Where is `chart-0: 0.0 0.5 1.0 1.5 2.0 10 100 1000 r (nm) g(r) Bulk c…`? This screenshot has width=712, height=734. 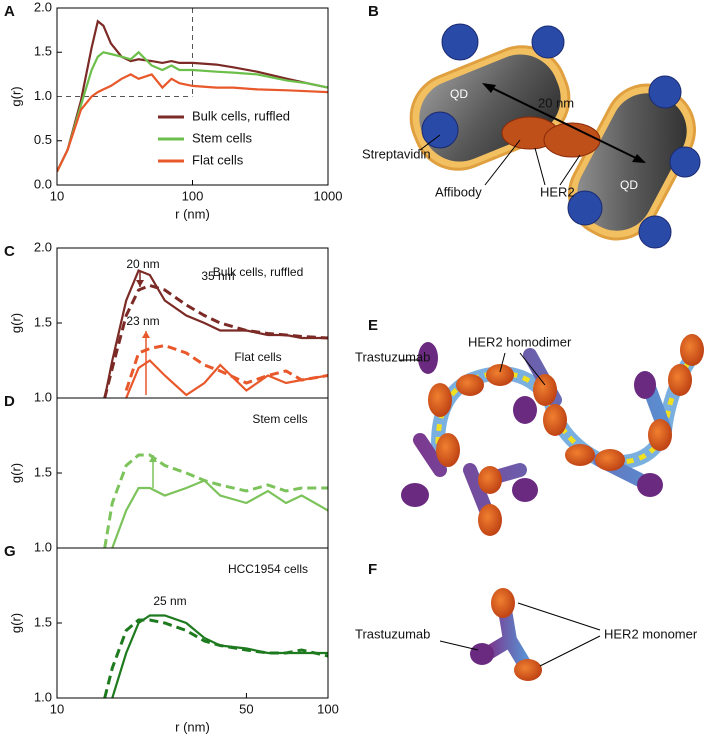
chart-0: 0.0 0.5 1.0 1.5 2.0 10 100 1000 r (nm) g(r) Bulk c… is located at coordinates (175, 110).